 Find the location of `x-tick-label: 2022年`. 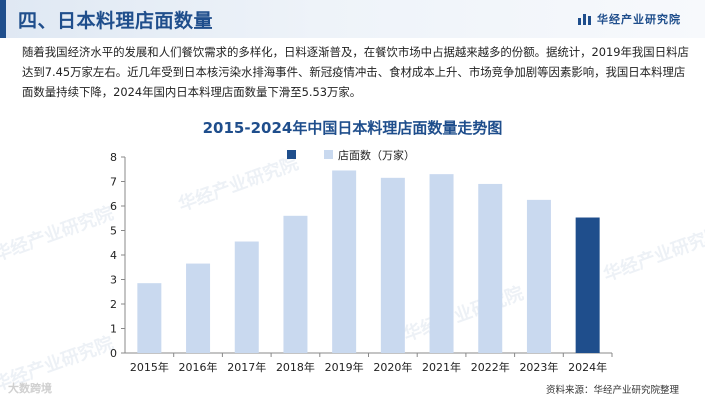

x-tick-label: 2022年 is located at coordinates (490, 367).